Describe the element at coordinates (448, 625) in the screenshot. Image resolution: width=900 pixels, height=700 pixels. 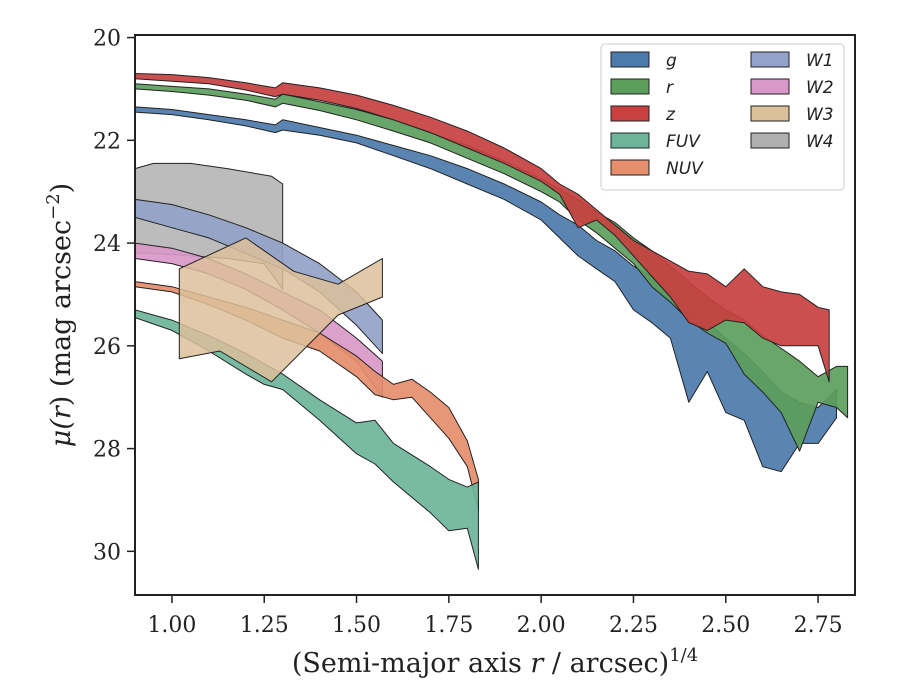
I see `x-tick-label: 1.75` at that location.